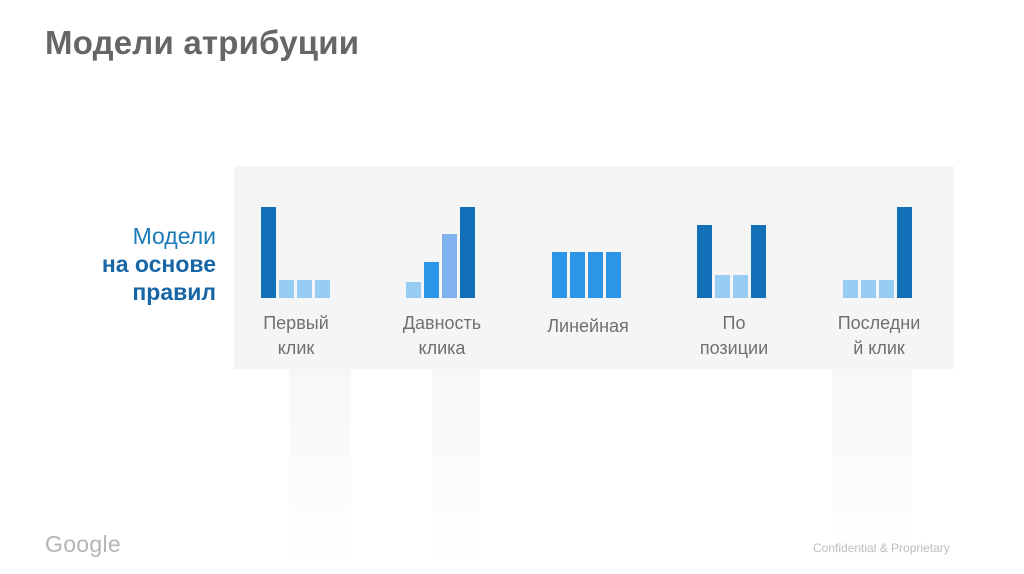  I want to click on side-label-line-1: Модели, so click(174, 236).